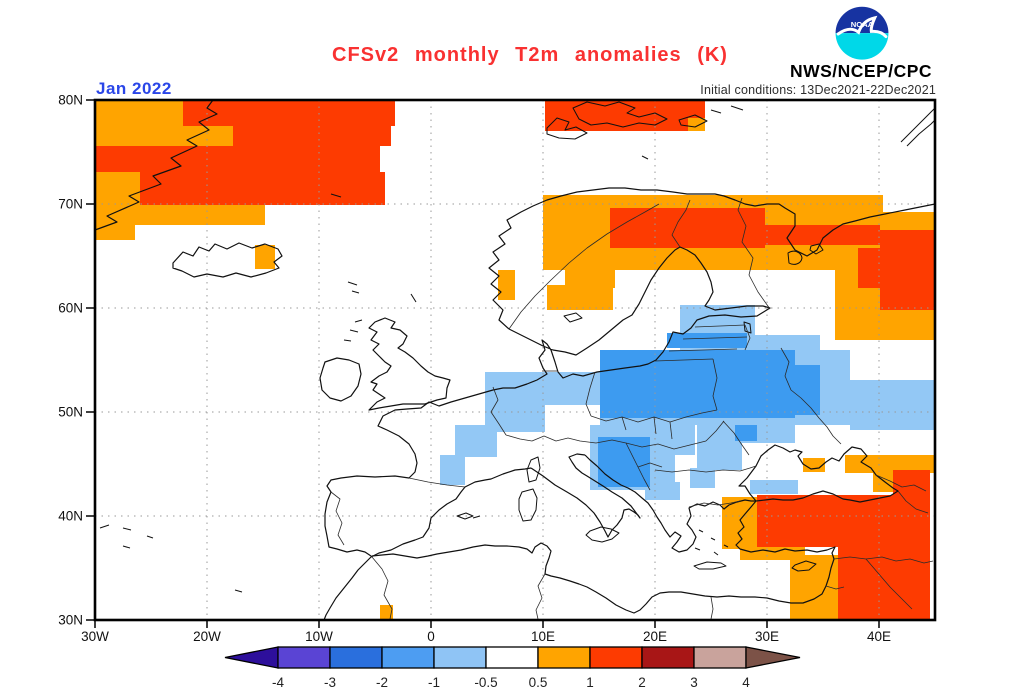 This screenshot has width=1024, height=699. I want to click on lat-tick-label: 50N, so click(70, 412).